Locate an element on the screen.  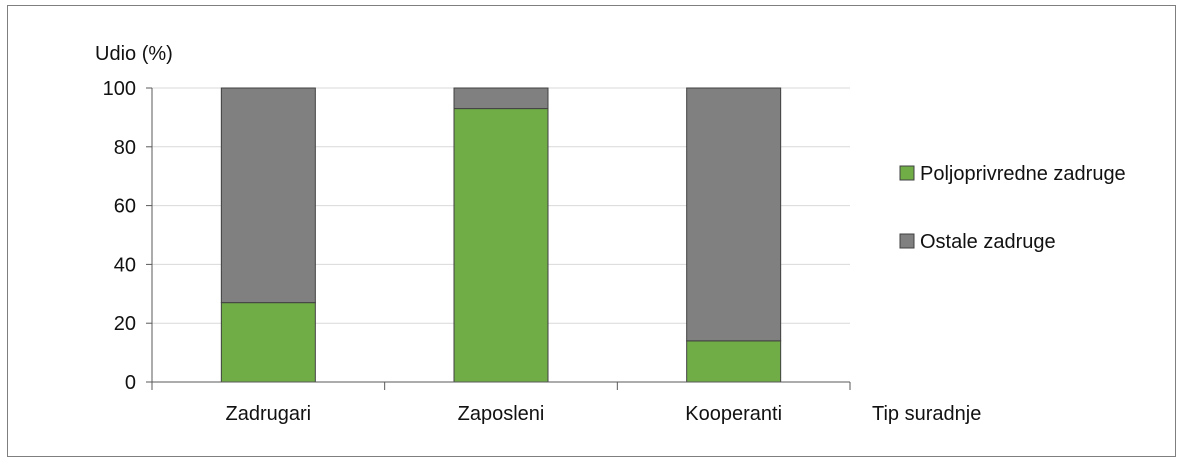
y-tick-label: 60 is located at coordinates (125, 207).